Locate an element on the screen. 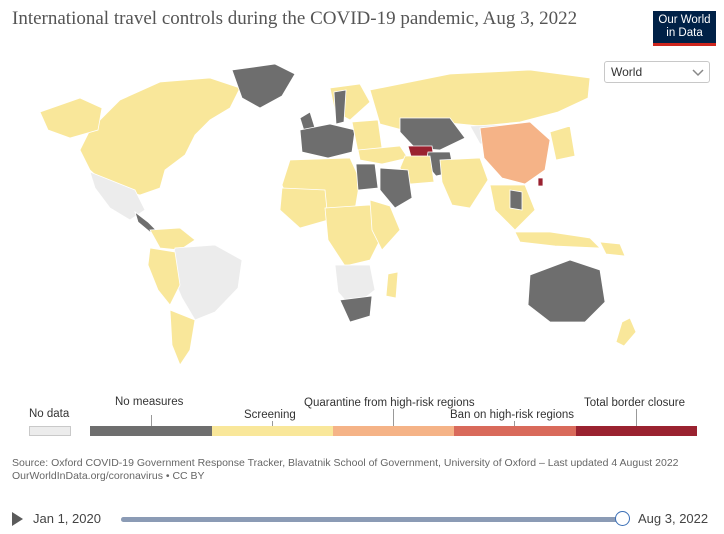  logo-line-2: in Data is located at coordinates (684, 33).